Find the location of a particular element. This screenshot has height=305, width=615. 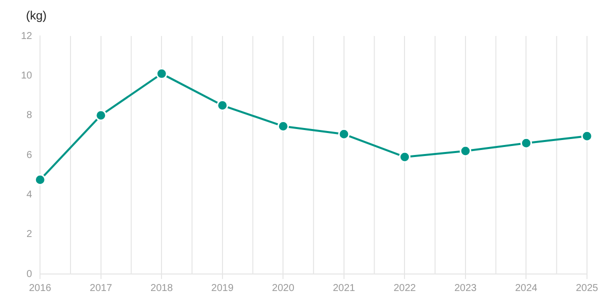

x-tick-label: 2018 is located at coordinates (162, 288).